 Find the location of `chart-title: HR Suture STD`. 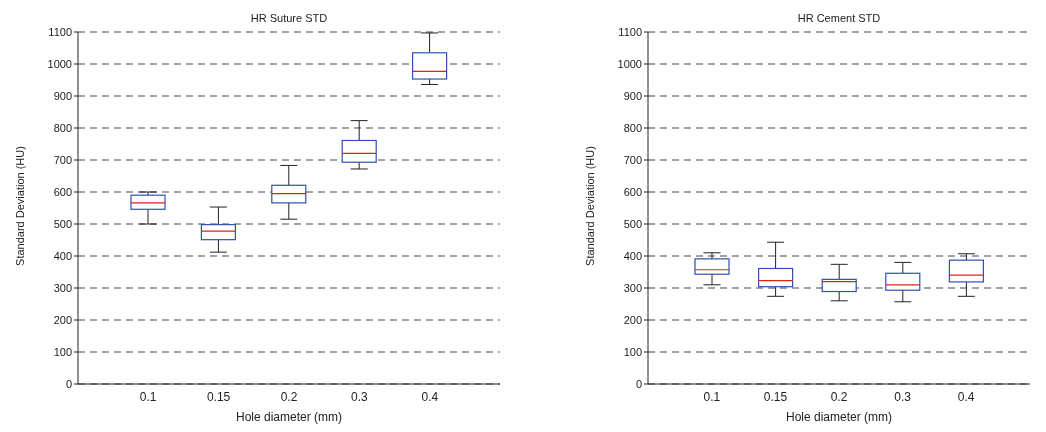

chart-title: HR Suture STD is located at coordinates (289, 18).